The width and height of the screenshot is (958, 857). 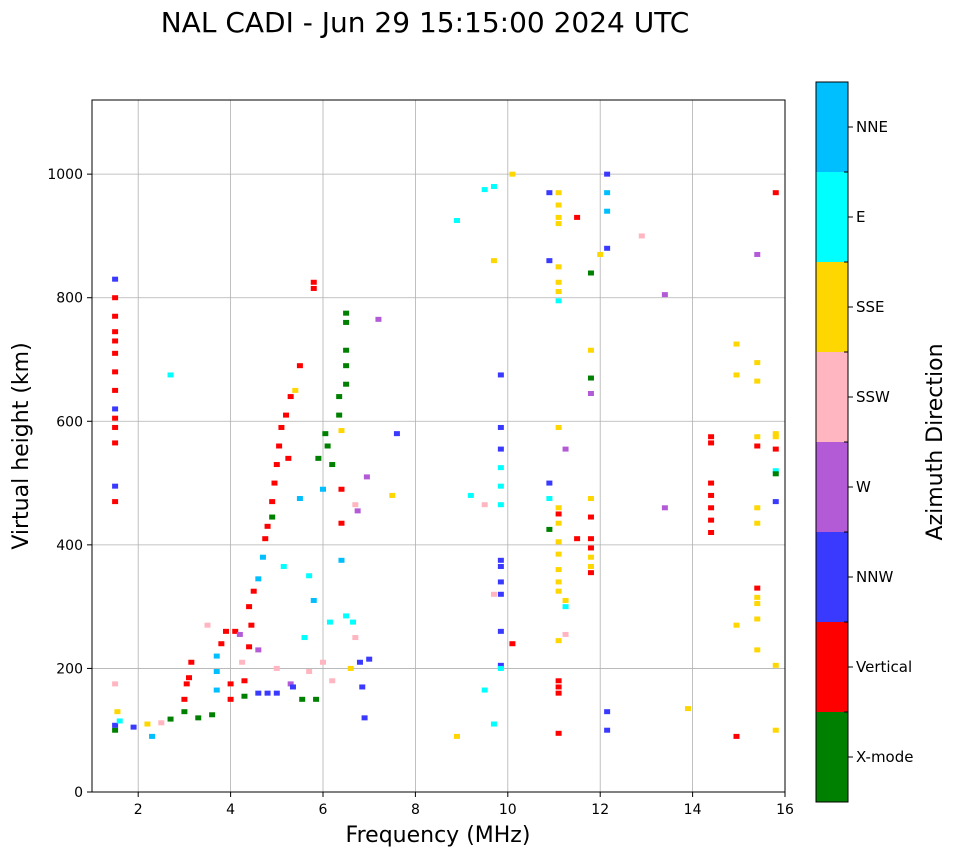 I want to click on y-tick-label: 600, so click(x=69, y=422).